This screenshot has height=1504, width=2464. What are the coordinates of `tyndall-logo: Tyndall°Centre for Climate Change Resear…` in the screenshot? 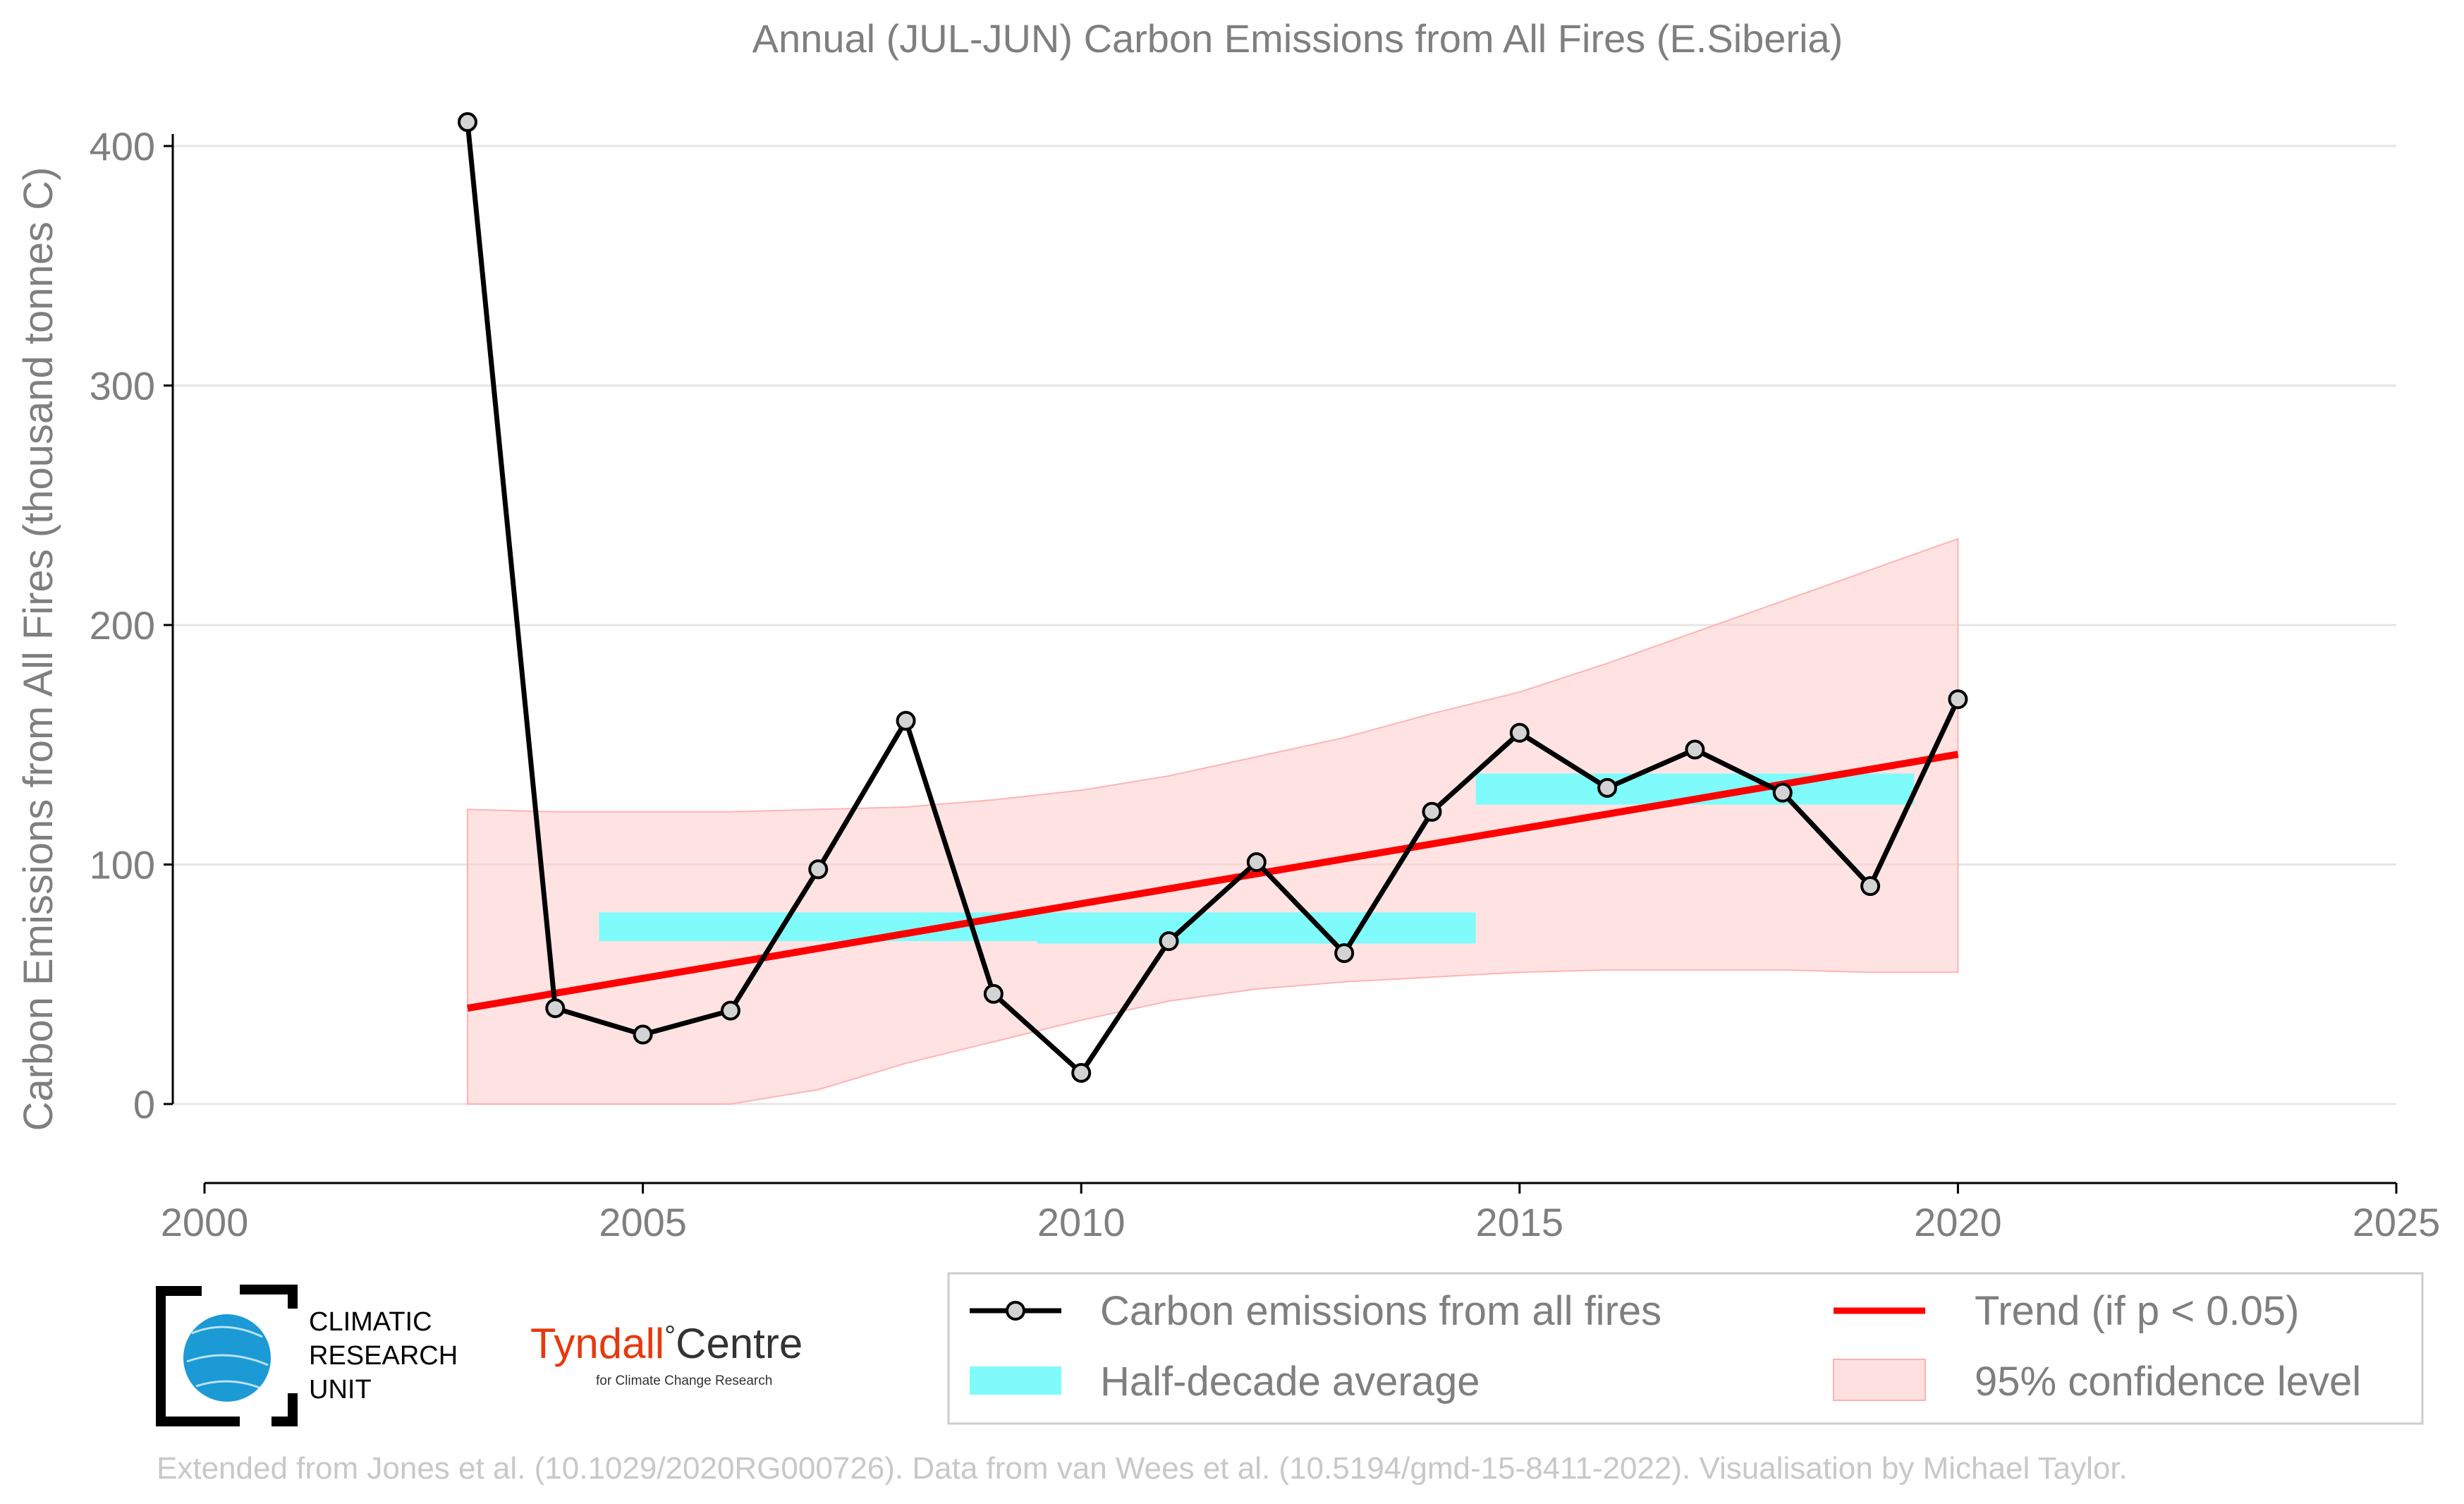 It's located at (666, 1354).